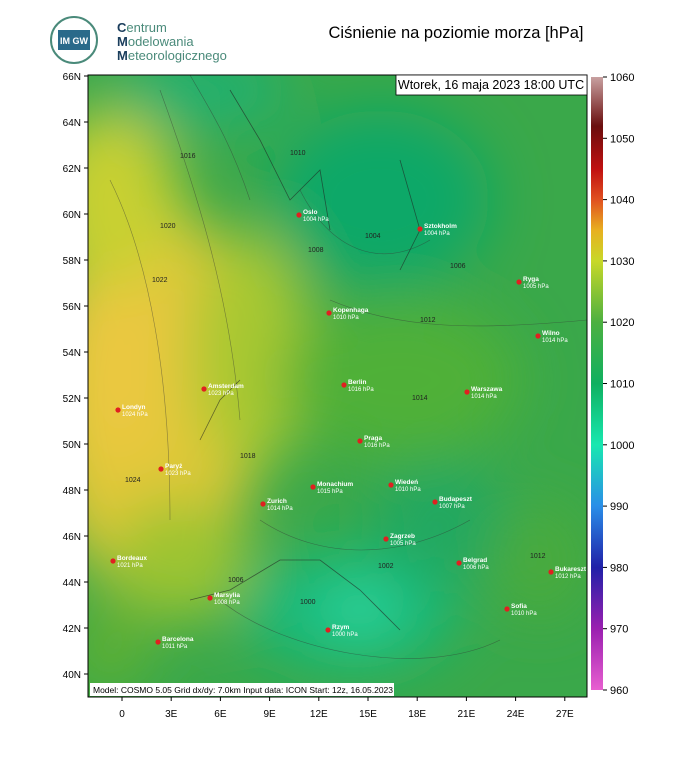 This screenshot has width=678, height=775. What do you see at coordinates (456, 499) in the screenshot?
I see `city-name: Budapeszt` at bounding box center [456, 499].